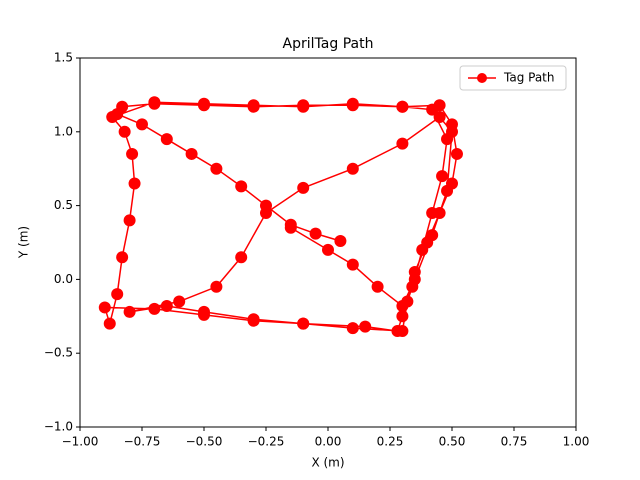 This screenshot has width=640, height=480. What do you see at coordinates (482, 78) in the screenshot?
I see `legend-marker` at bounding box center [482, 78].